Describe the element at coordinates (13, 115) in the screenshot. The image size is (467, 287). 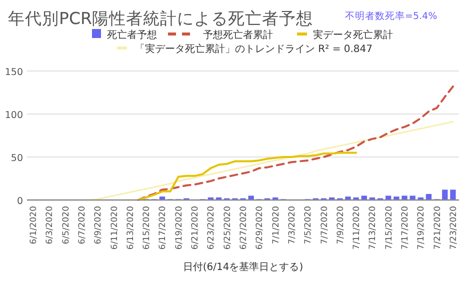
I see `y-tick-label: 100` at that location.